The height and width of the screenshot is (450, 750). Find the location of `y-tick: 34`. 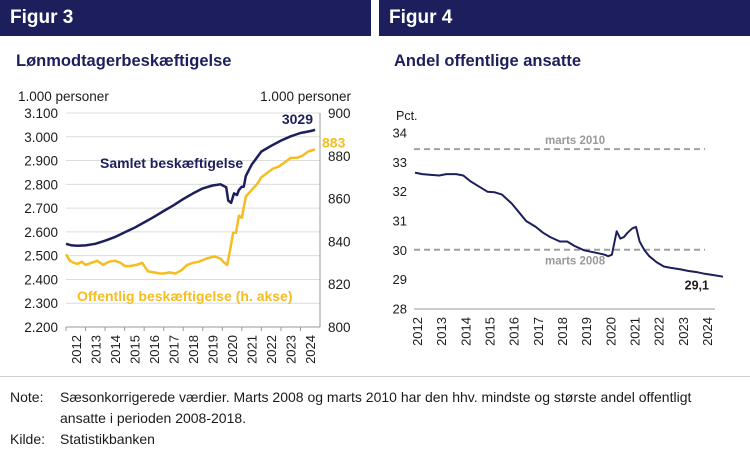

y-tick: 34 is located at coordinates (400, 133).